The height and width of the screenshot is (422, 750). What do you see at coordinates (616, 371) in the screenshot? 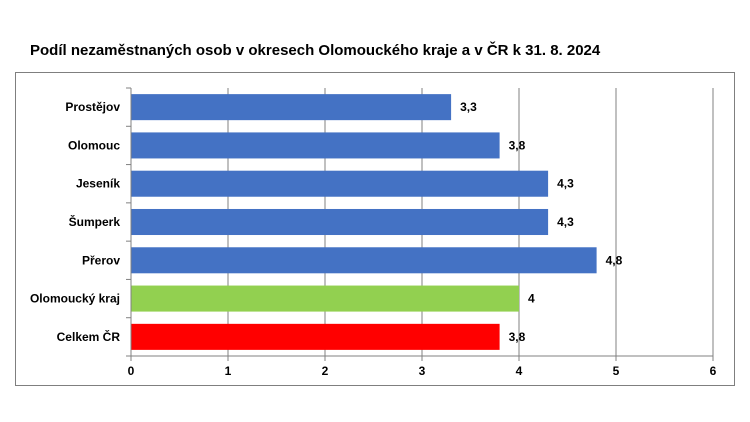
I see `x-tick-label: 5` at bounding box center [616, 371].